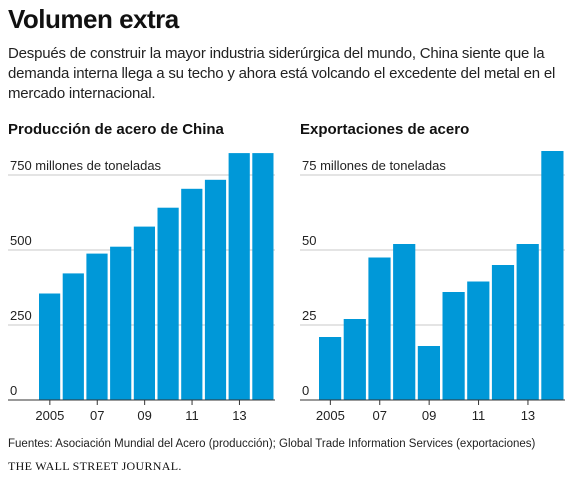 Image resolution: width=570 pixels, height=477 pixels. I want to click on chart-title: Producción de acero de China, so click(116, 129).